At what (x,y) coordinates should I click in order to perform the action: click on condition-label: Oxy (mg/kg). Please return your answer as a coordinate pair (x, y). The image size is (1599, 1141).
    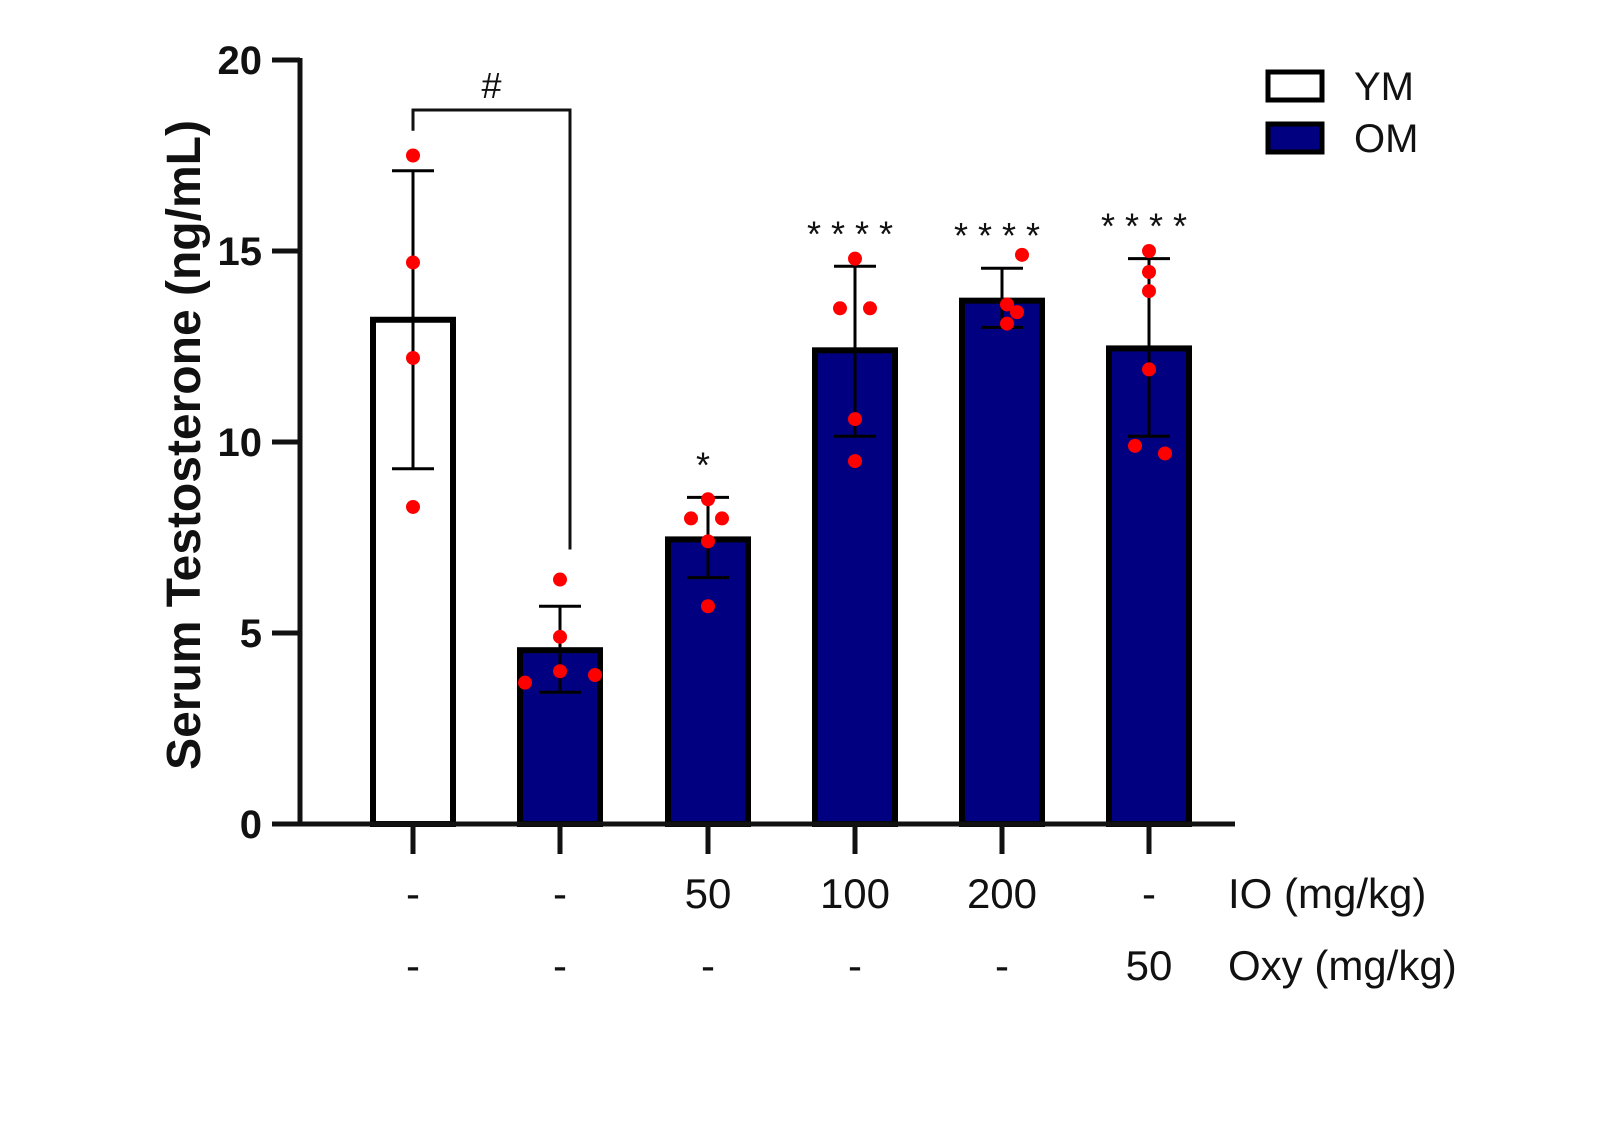
    Looking at the image, I should click on (1342, 965).